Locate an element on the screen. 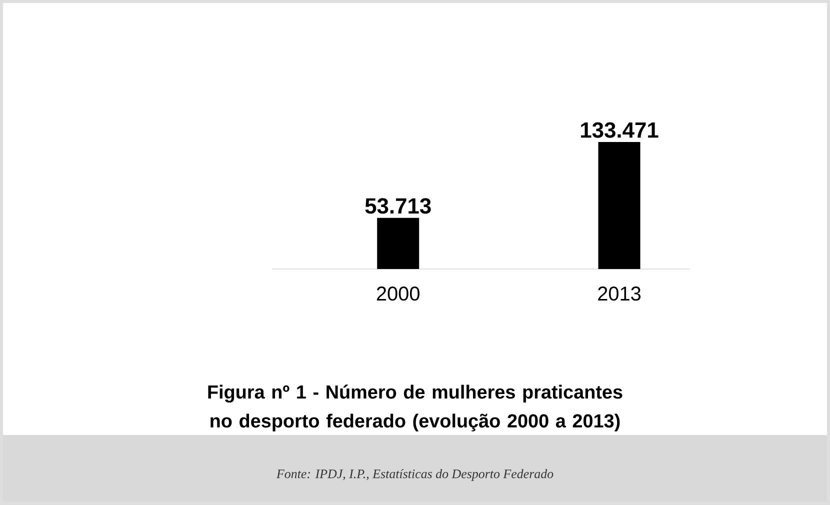 The width and height of the screenshot is (830, 505). data-label: 53.713 is located at coordinates (398, 206).